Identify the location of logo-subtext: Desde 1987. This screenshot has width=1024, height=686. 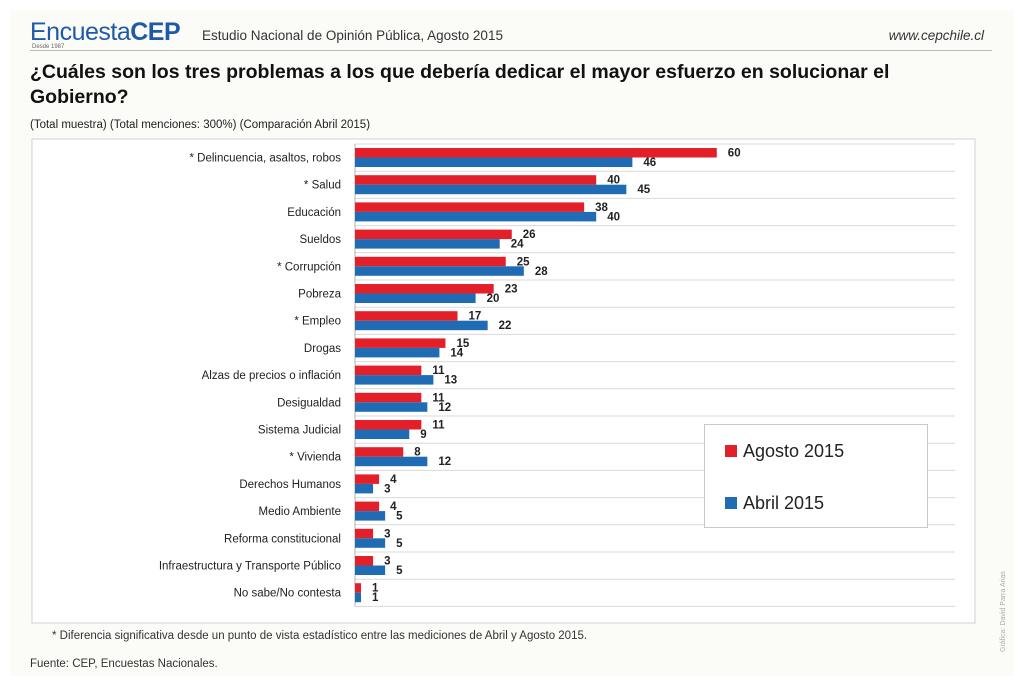
(48, 47).